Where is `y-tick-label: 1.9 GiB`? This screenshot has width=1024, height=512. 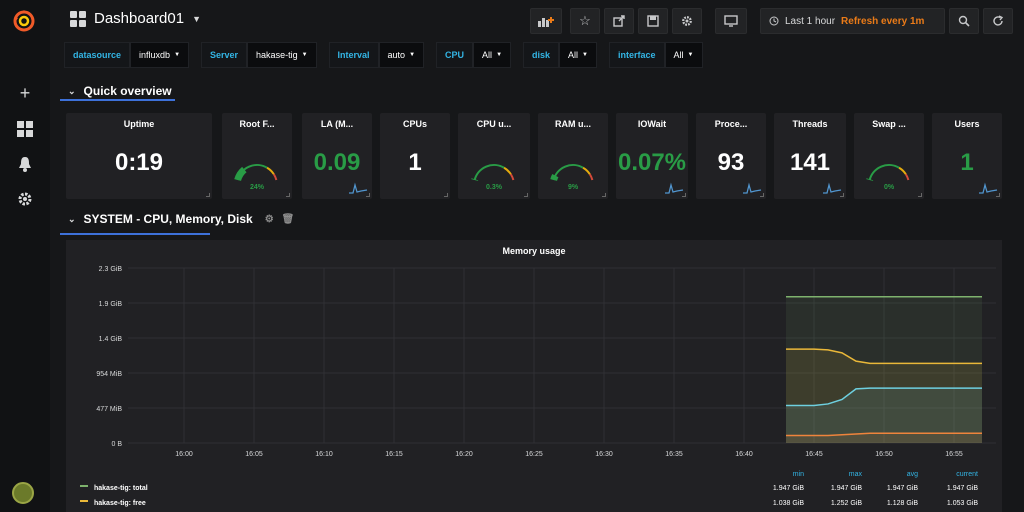 y-tick-label: 1.9 GiB is located at coordinates (111, 304).